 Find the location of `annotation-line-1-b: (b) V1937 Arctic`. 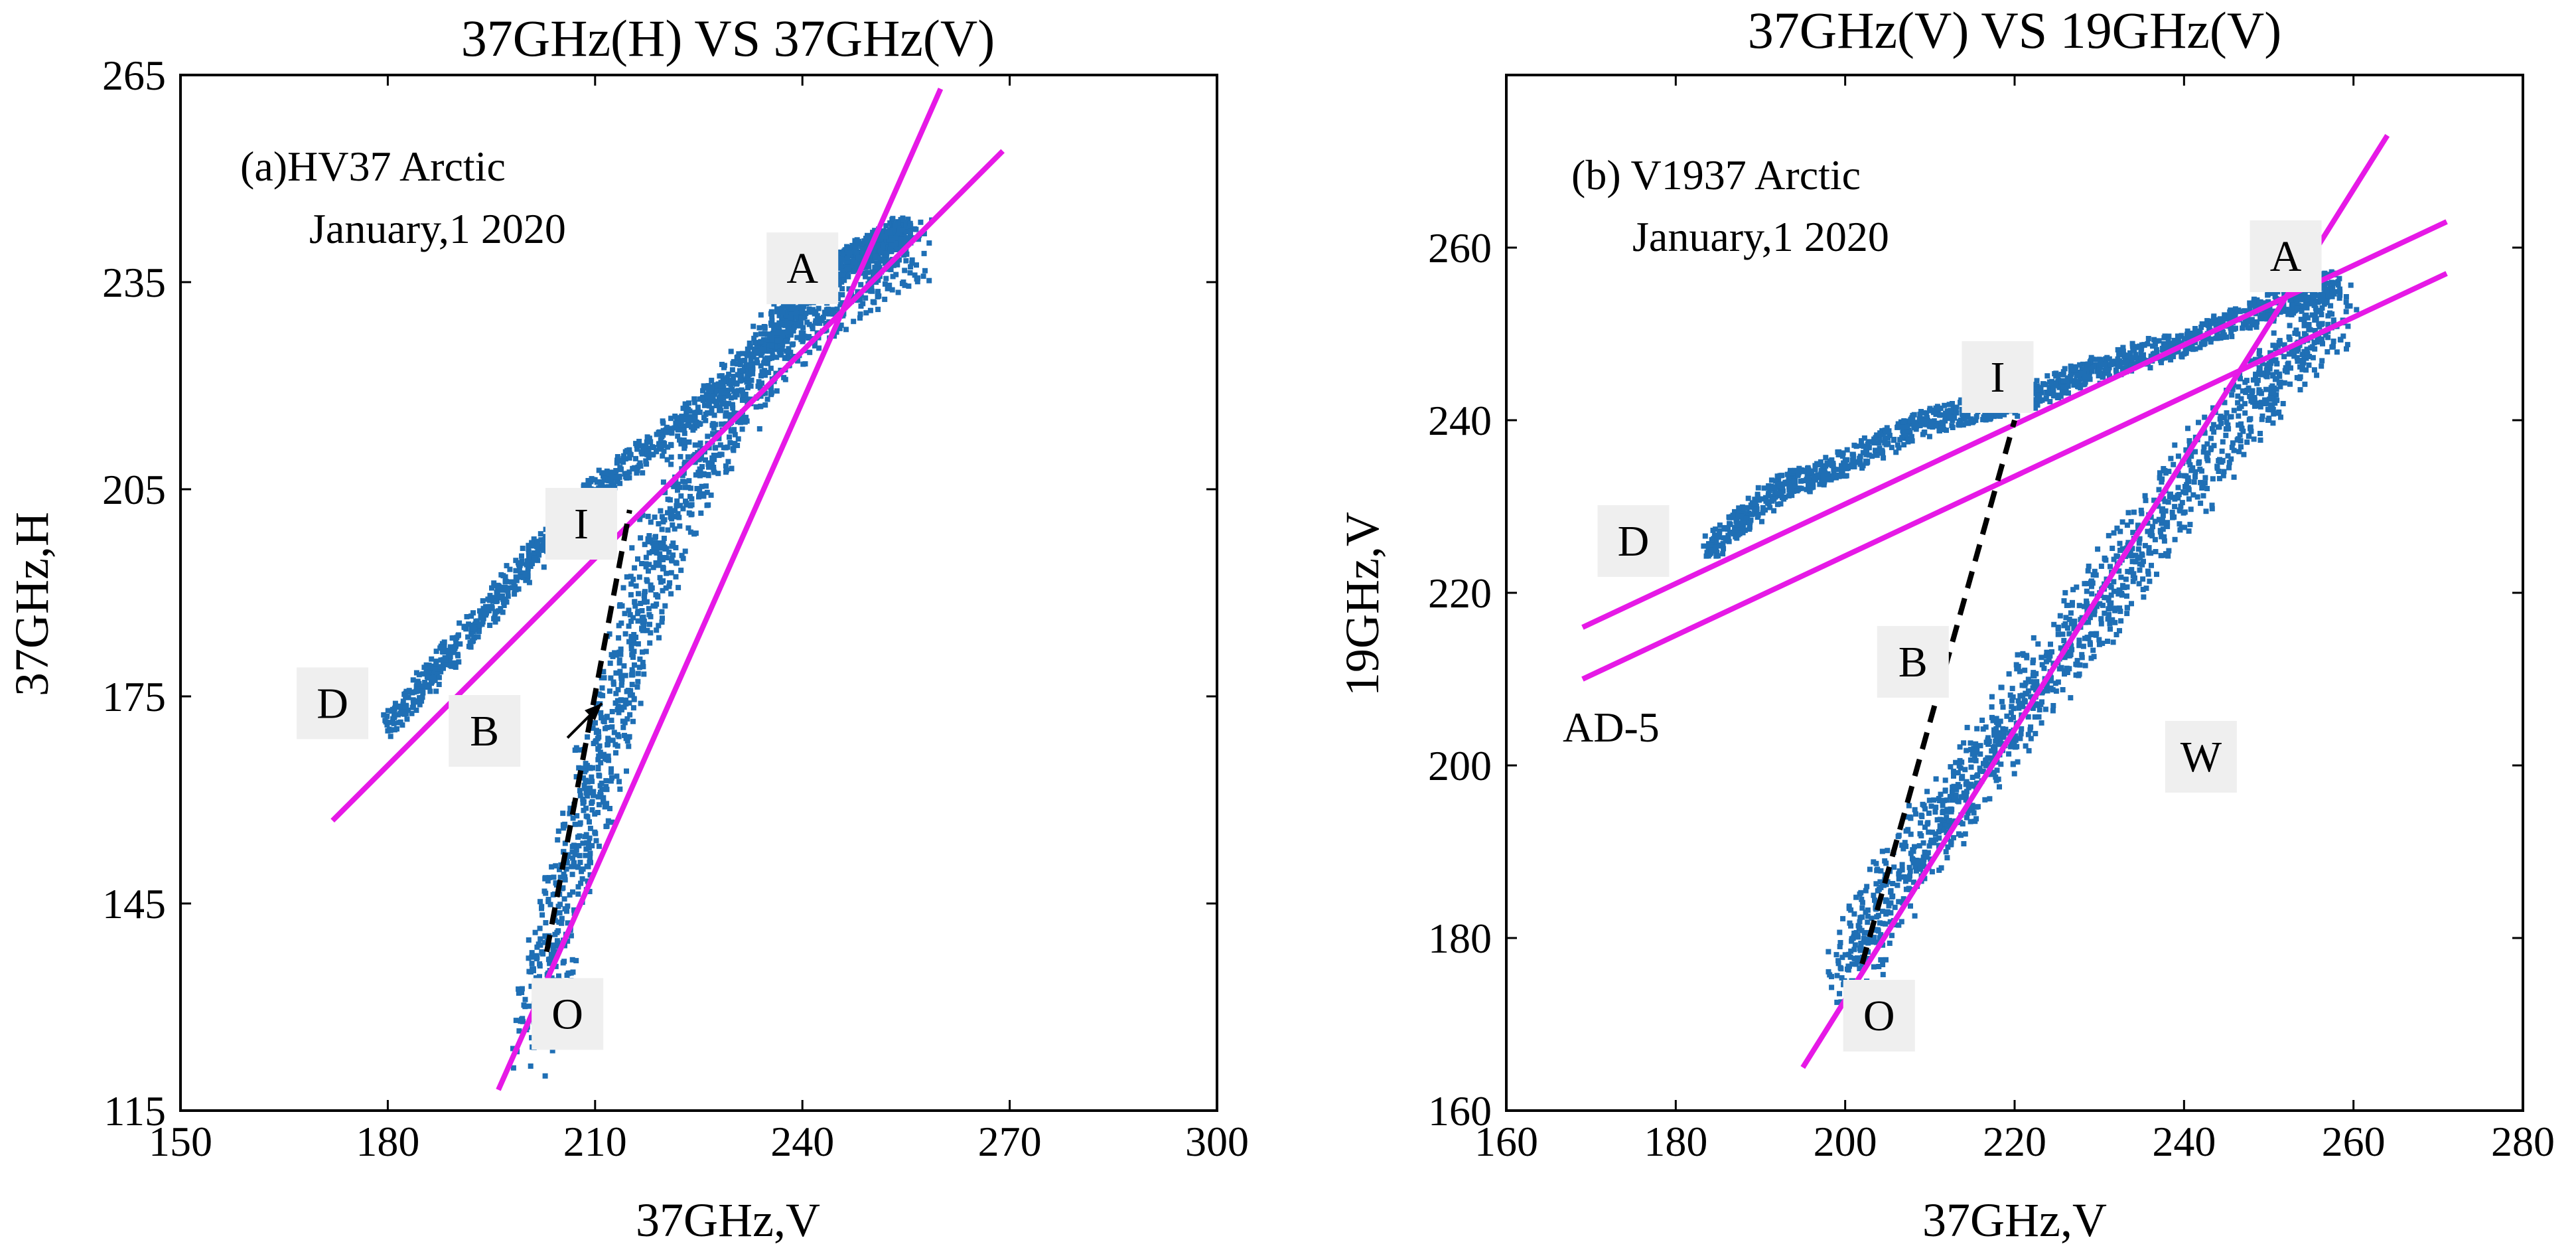

annotation-line-1-b: (b) V1937 Arctic is located at coordinates (1716, 174).